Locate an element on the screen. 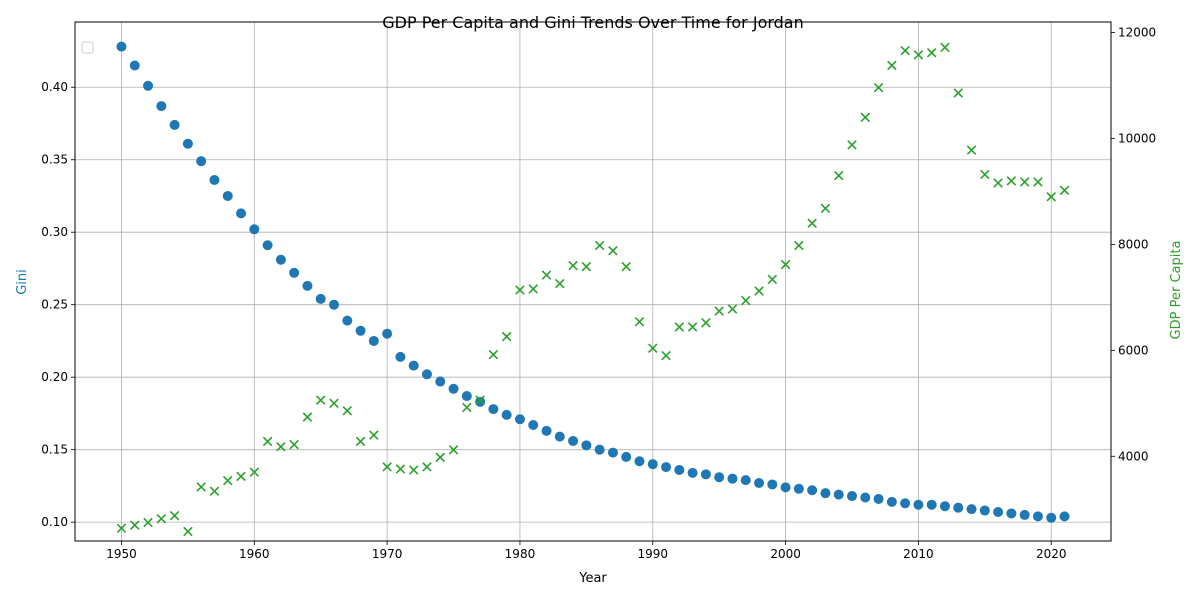  left-y-tick-label: 0.15 is located at coordinates (54, 450).